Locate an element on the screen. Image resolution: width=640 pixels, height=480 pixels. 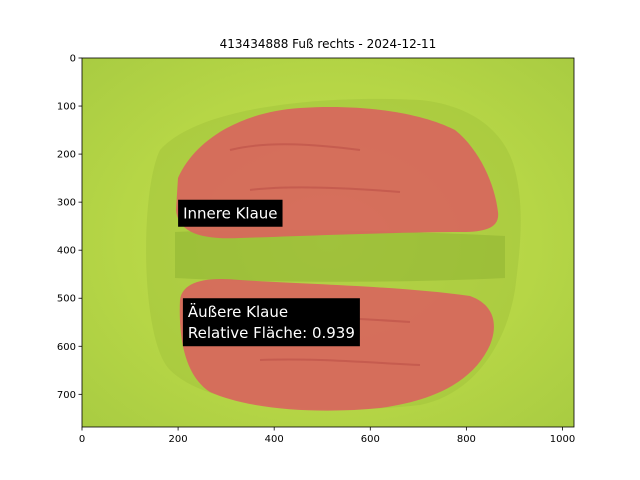
x-tick-label: 800 is located at coordinates (466, 439).